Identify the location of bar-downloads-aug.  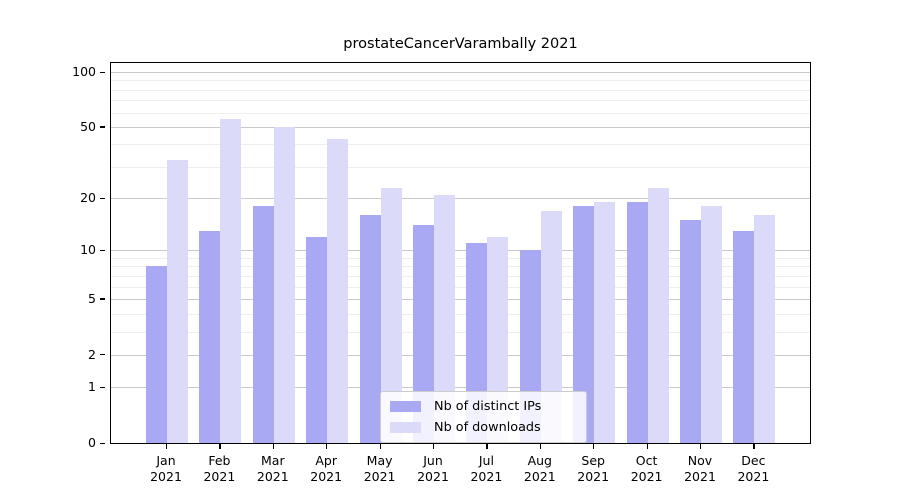
(551, 326).